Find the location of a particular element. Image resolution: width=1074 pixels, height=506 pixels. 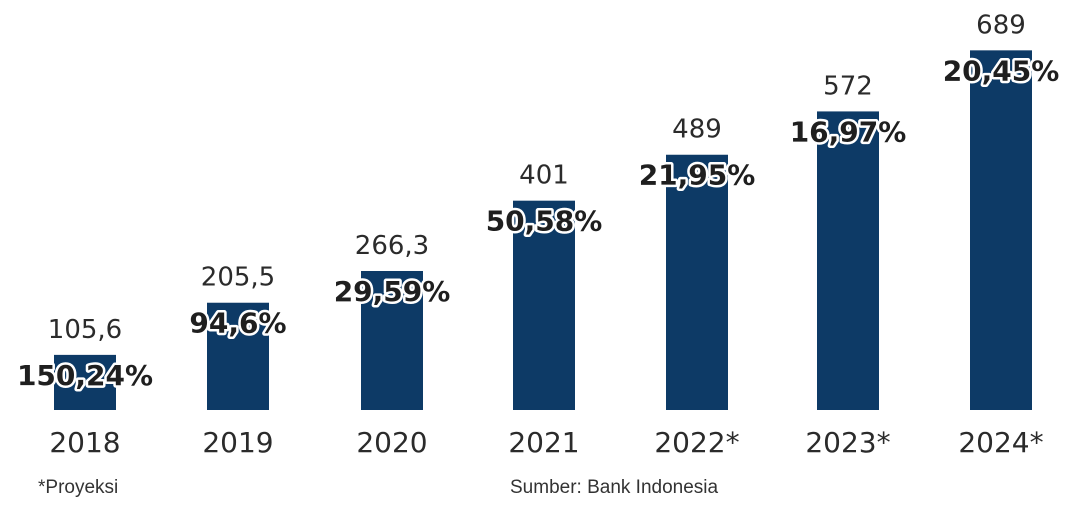

growth-label-2020: 29,59% is located at coordinates (392, 291).